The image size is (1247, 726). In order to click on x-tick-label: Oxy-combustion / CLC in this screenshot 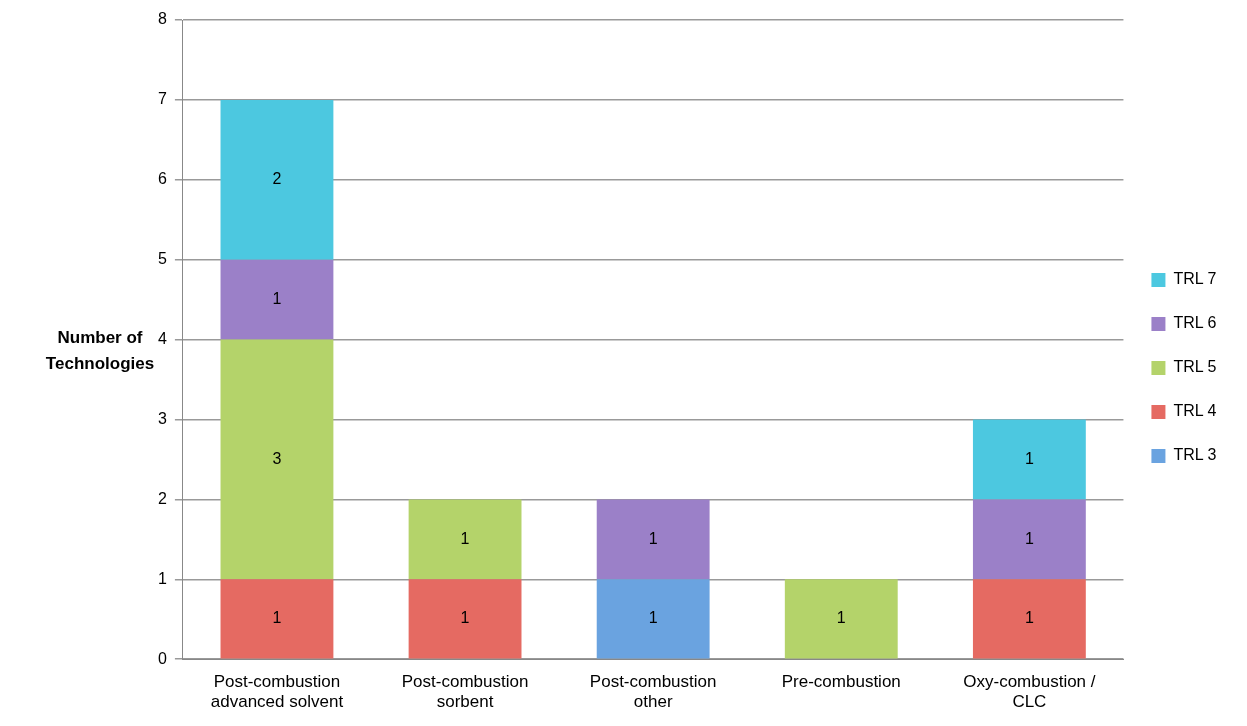, I will do `click(1029, 692)`.